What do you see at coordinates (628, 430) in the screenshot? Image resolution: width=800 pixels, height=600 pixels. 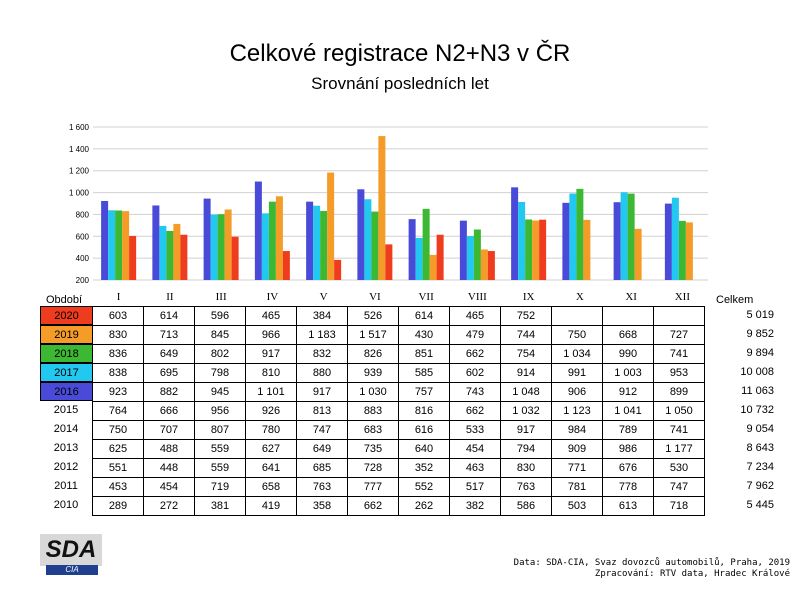 I see `table-cell: 789` at bounding box center [628, 430].